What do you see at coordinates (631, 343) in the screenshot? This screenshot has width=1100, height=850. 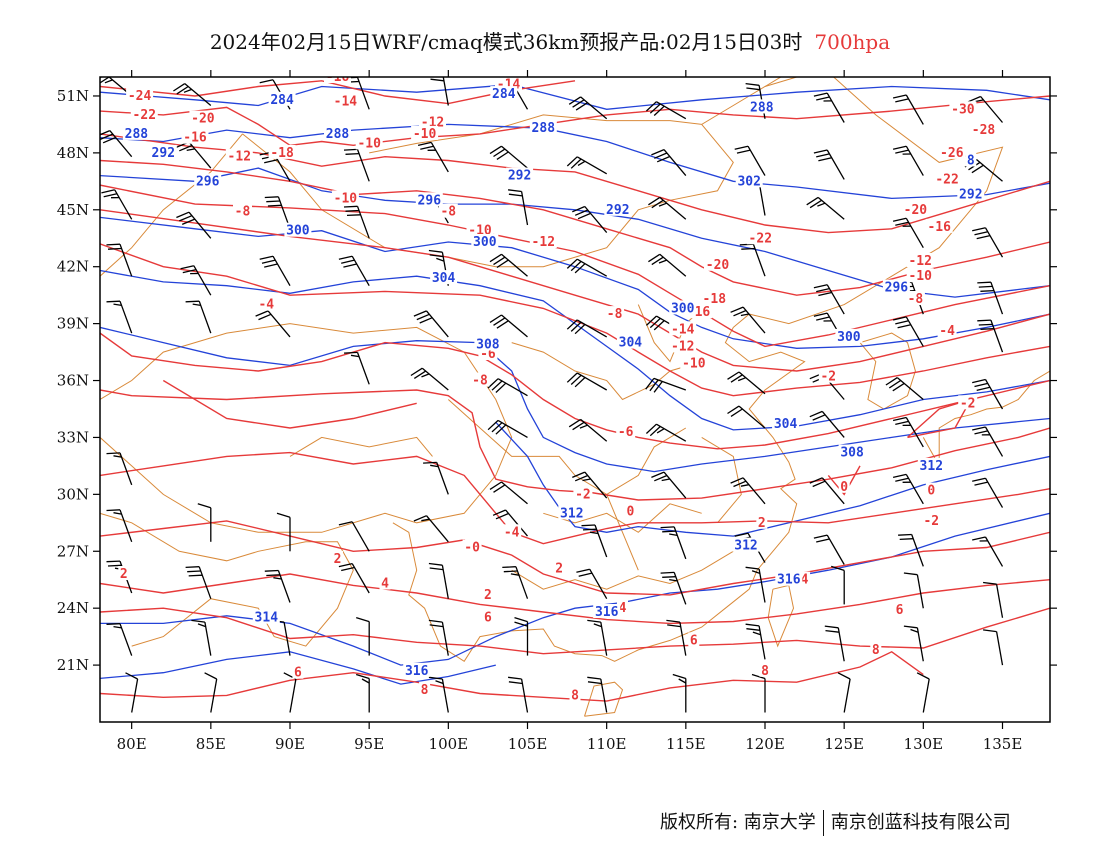 I see `geopotential-label: 304` at bounding box center [631, 343].